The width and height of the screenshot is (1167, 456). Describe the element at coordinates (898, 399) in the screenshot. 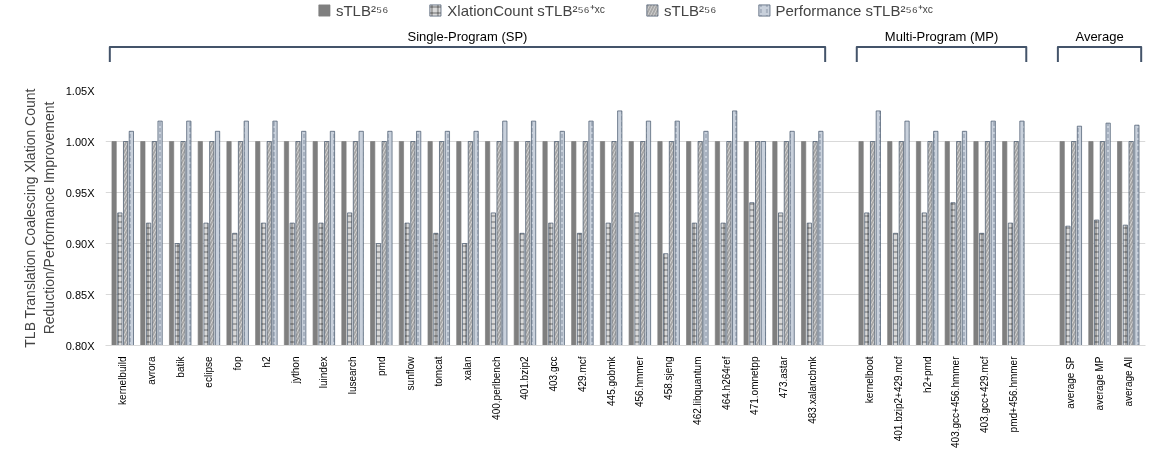

I see `x-tick-label: 401.bzip2+429.mcf` at that location.